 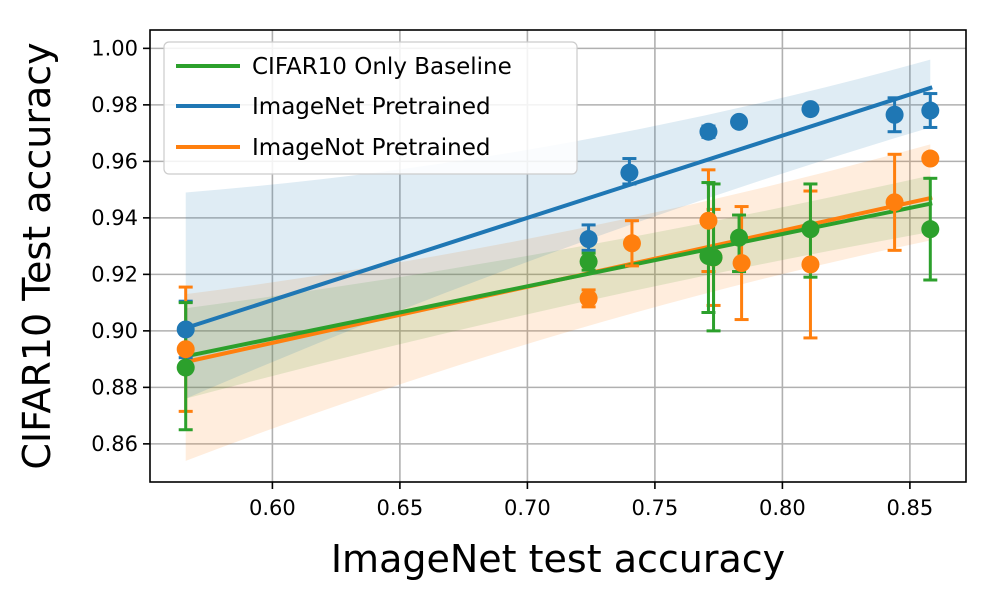 What do you see at coordinates (782, 508) in the screenshot?
I see `x-tick-label: 0.80` at bounding box center [782, 508].